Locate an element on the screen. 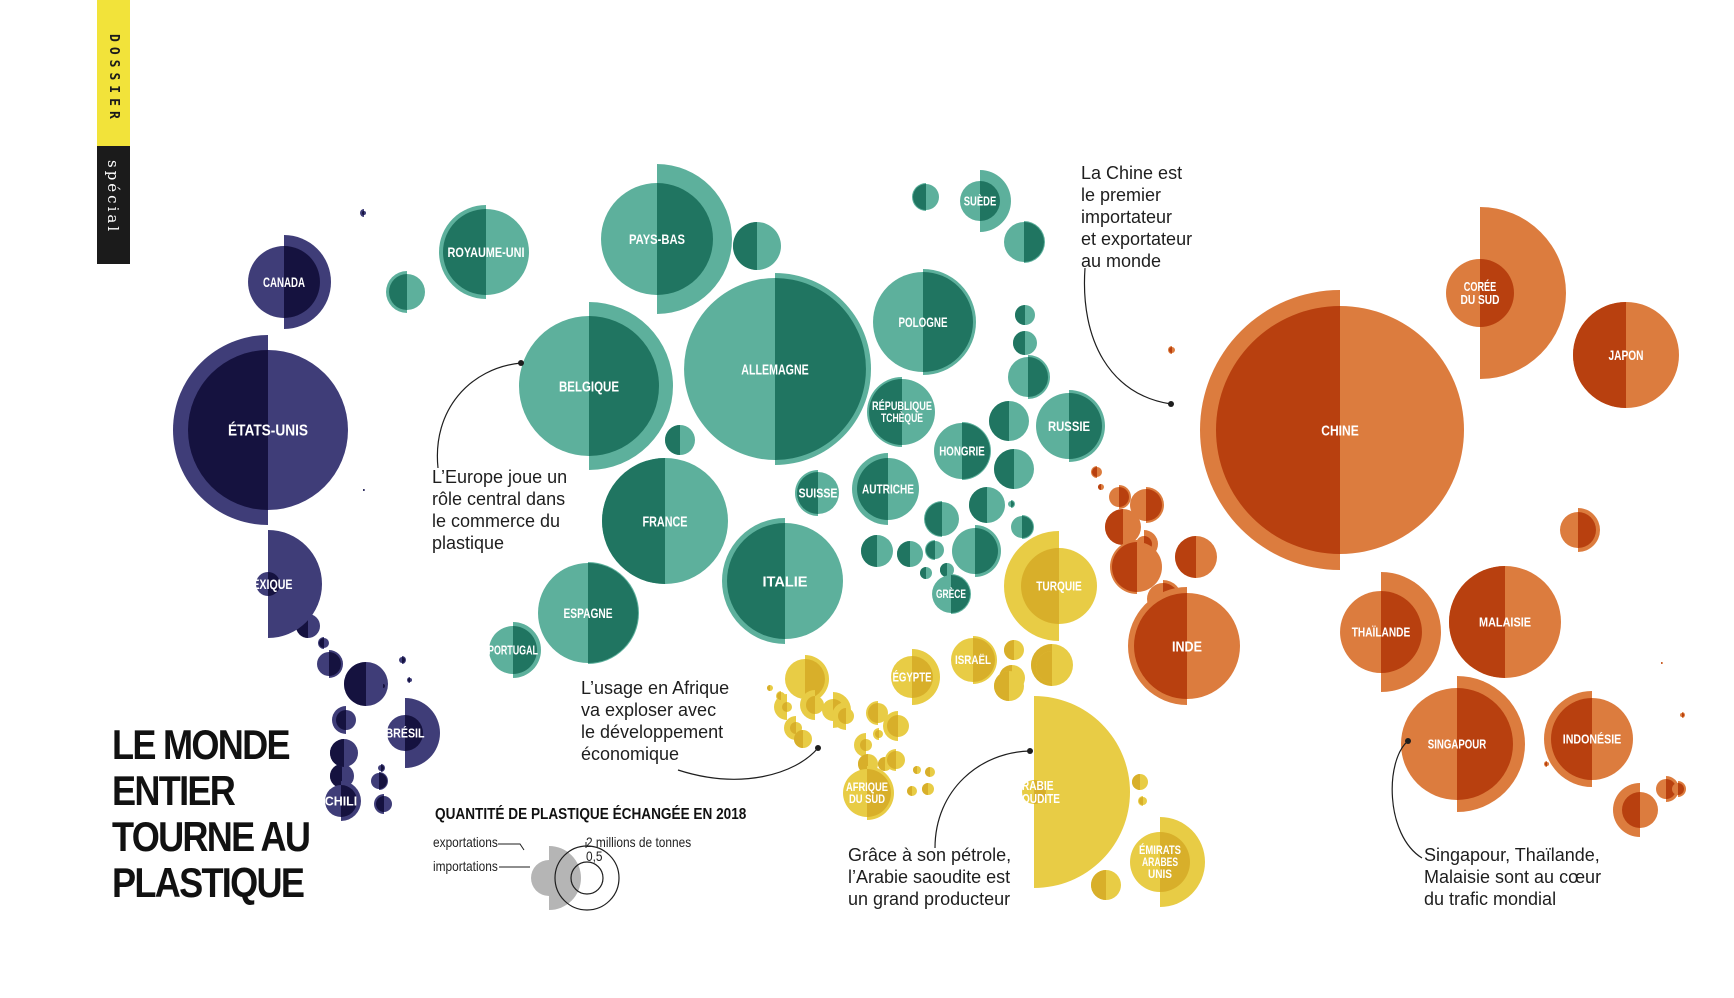 The height and width of the screenshot is (998, 1734). legend-import-half is located at coordinates (565, 878).